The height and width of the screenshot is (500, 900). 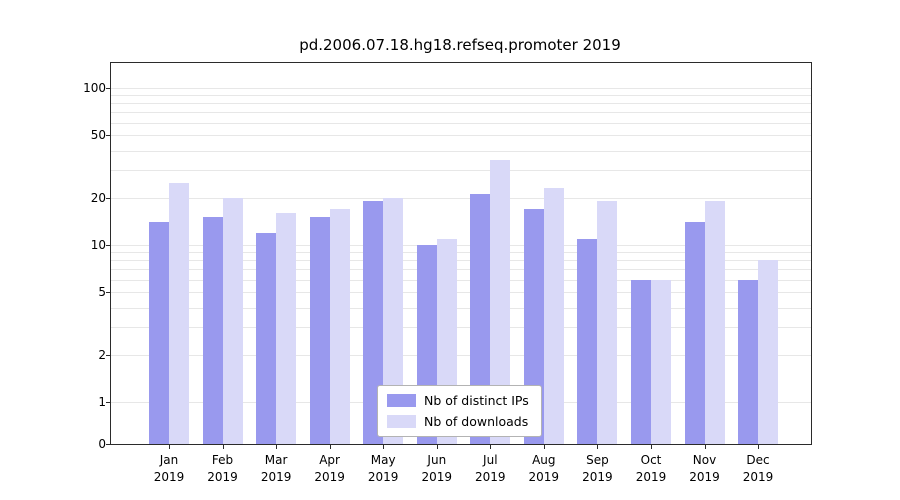 What do you see at coordinates (102, 402) in the screenshot?
I see `y-axis-tick-label: 1` at bounding box center [102, 402].